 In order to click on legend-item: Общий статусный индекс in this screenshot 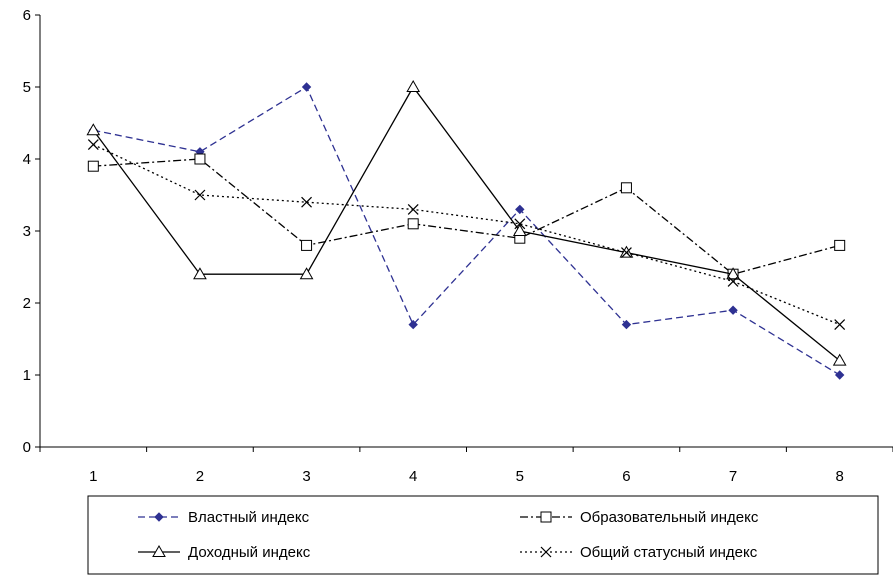, I will do `click(639, 552)`.